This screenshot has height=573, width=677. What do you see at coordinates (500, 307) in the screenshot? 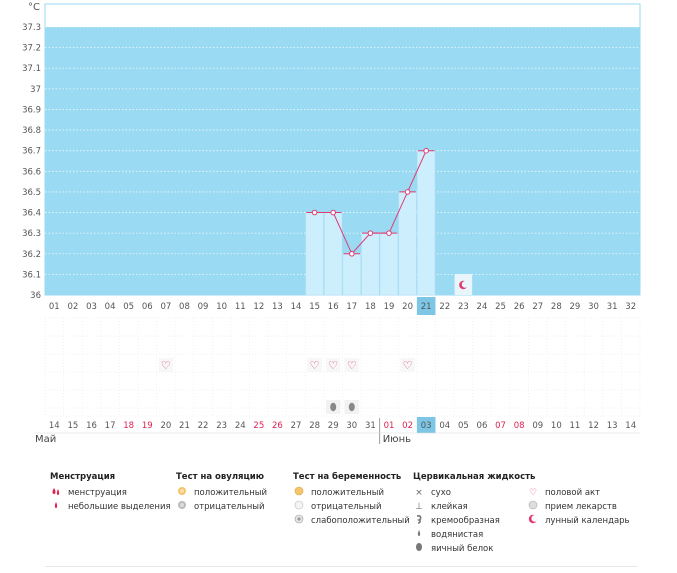
I see `day-number: 25` at bounding box center [500, 307].